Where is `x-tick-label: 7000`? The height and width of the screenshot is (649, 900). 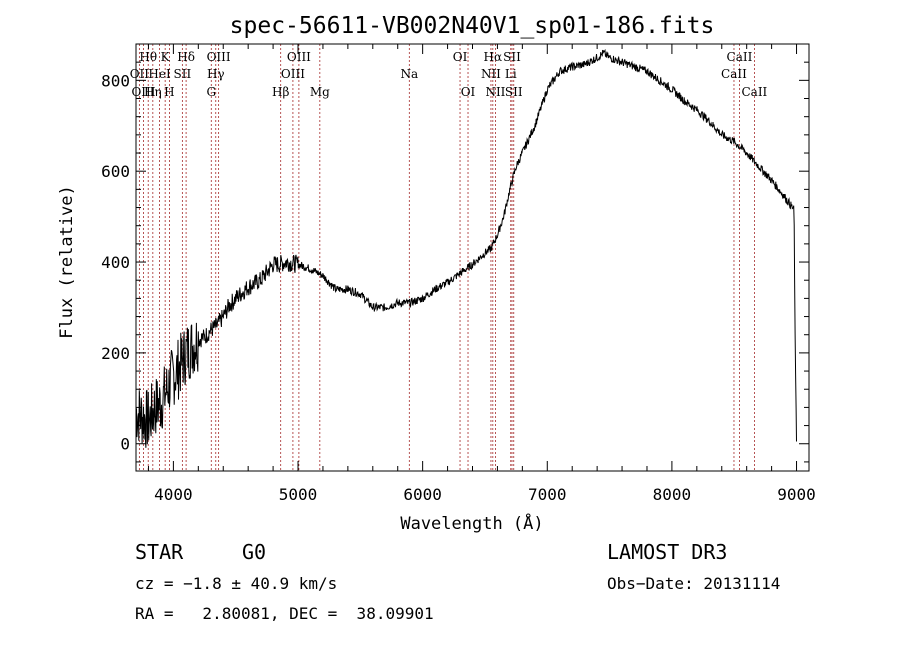
x-tick-label: 7000 is located at coordinates (547, 494).